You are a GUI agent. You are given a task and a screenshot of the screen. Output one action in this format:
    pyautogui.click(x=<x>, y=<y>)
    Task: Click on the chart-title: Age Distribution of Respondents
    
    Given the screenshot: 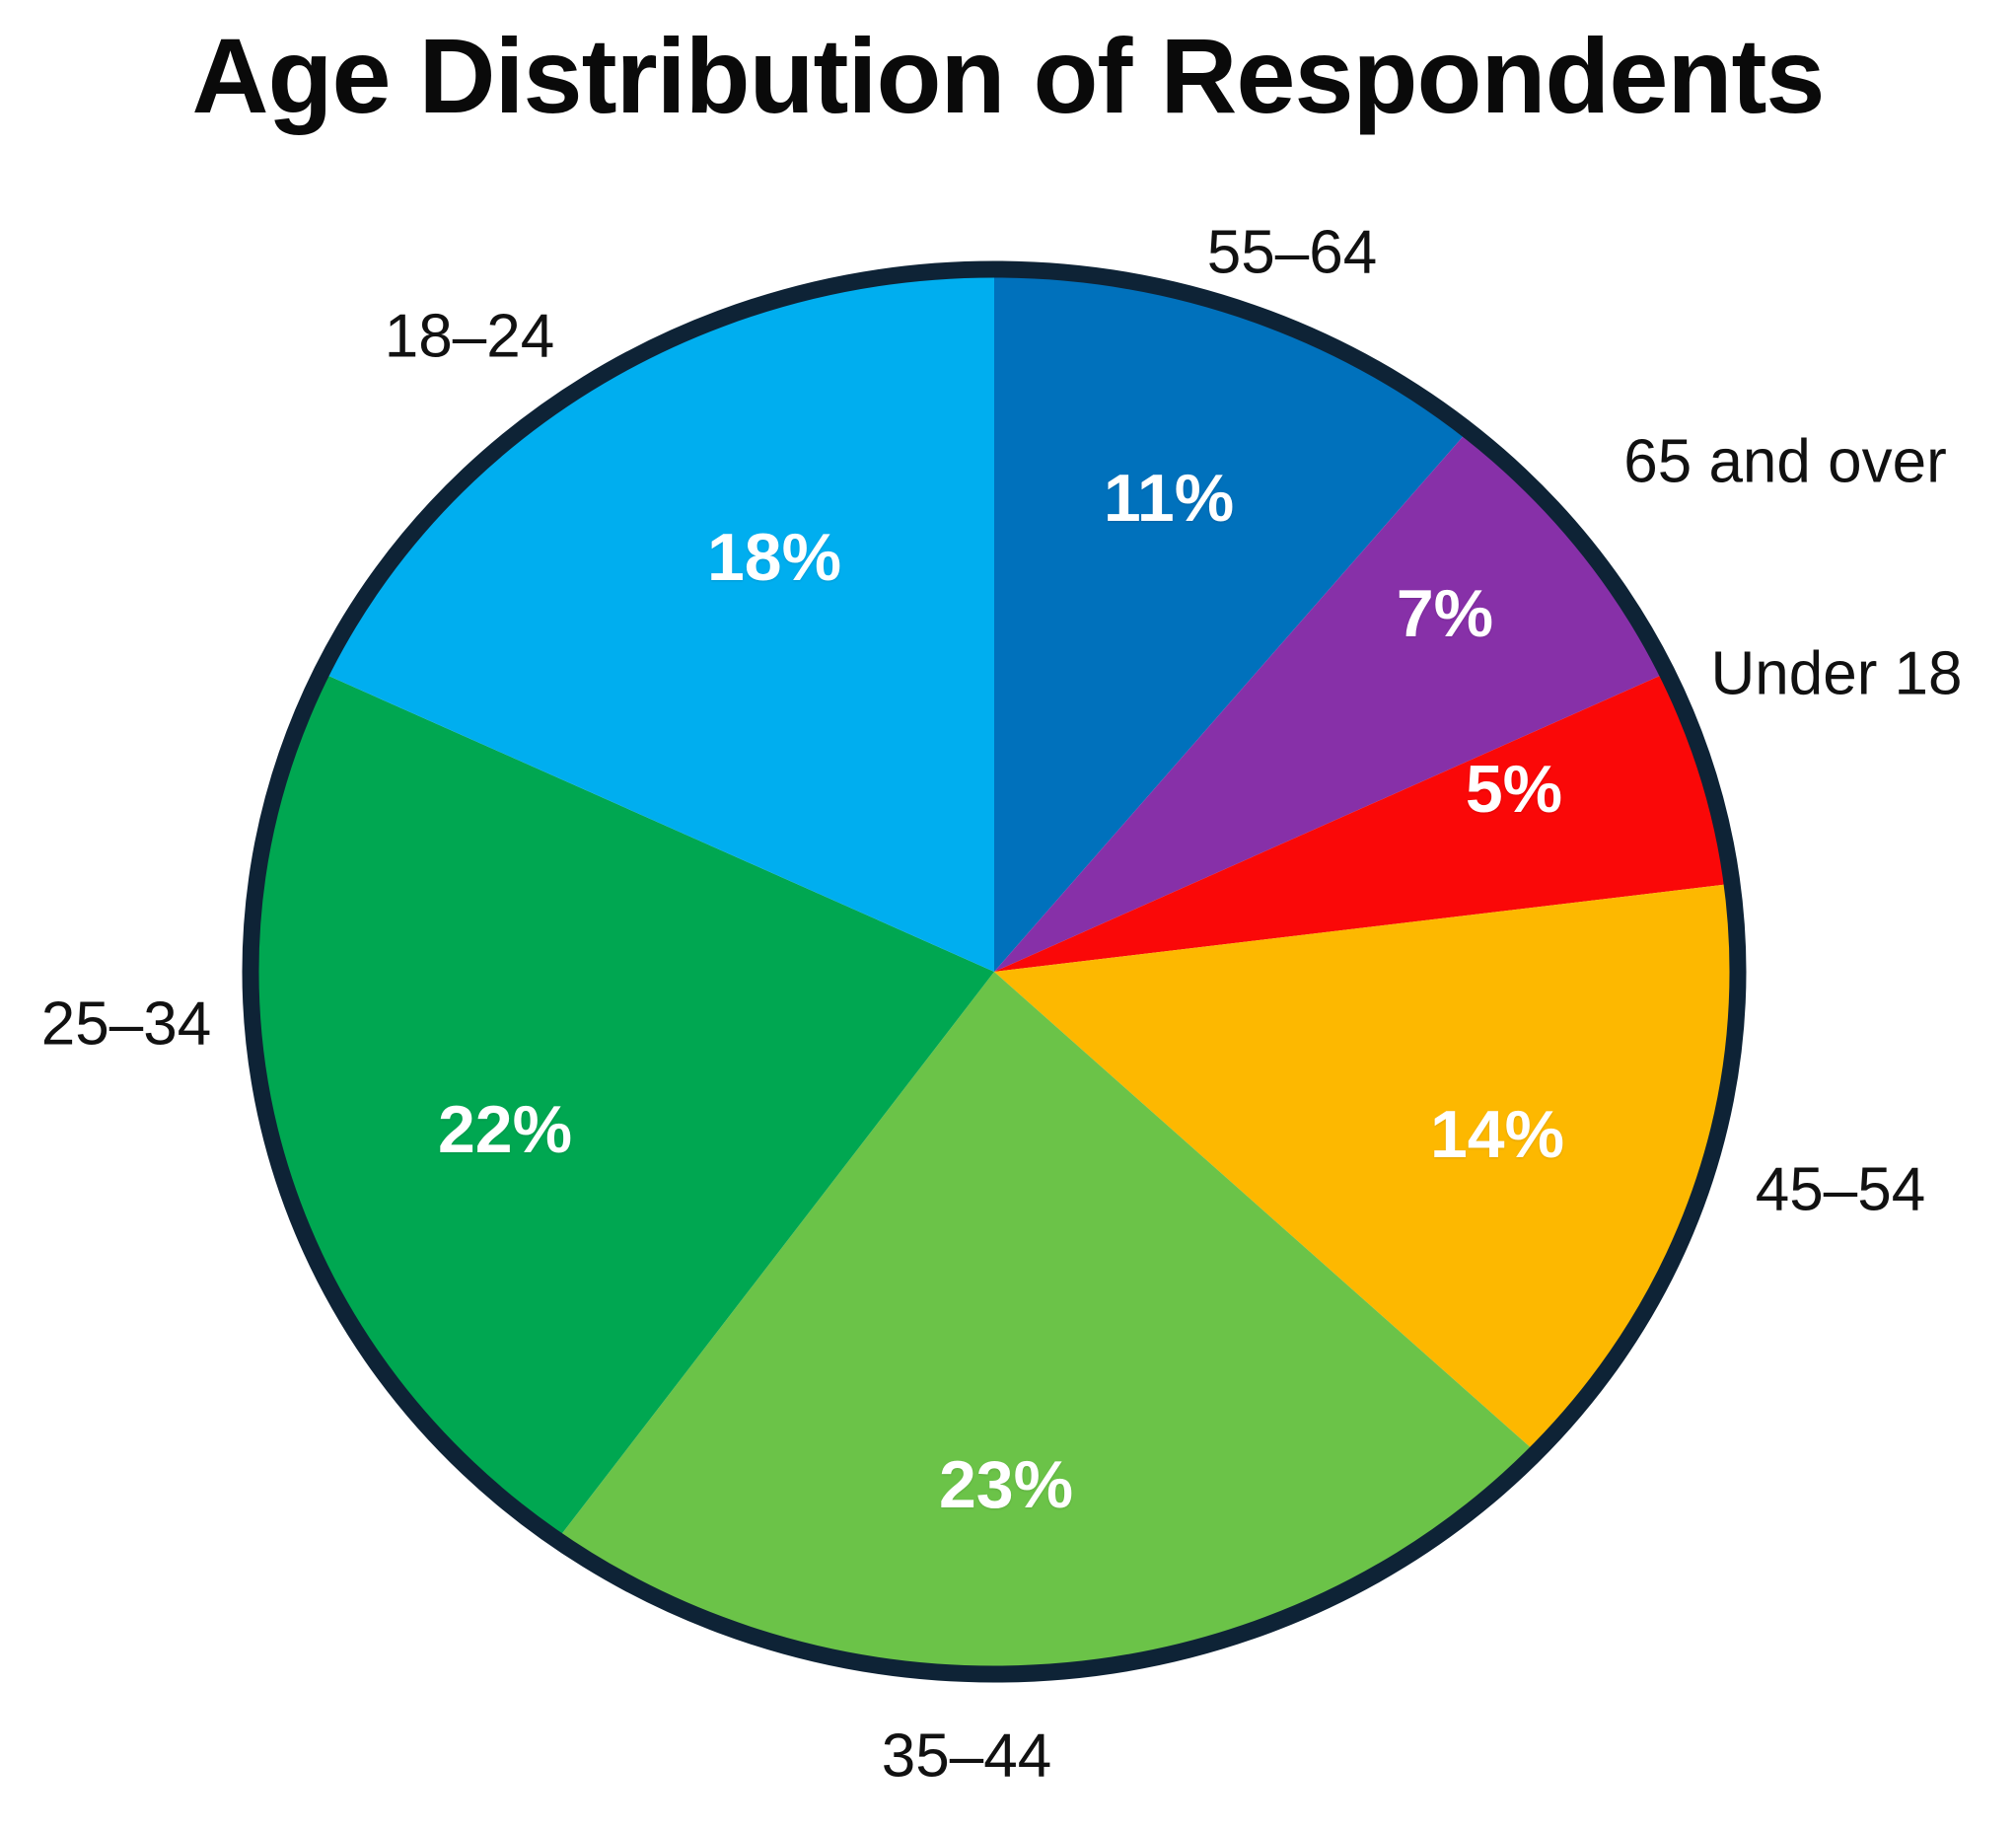 What is the action you would take?
    pyautogui.click(x=1008, y=76)
    